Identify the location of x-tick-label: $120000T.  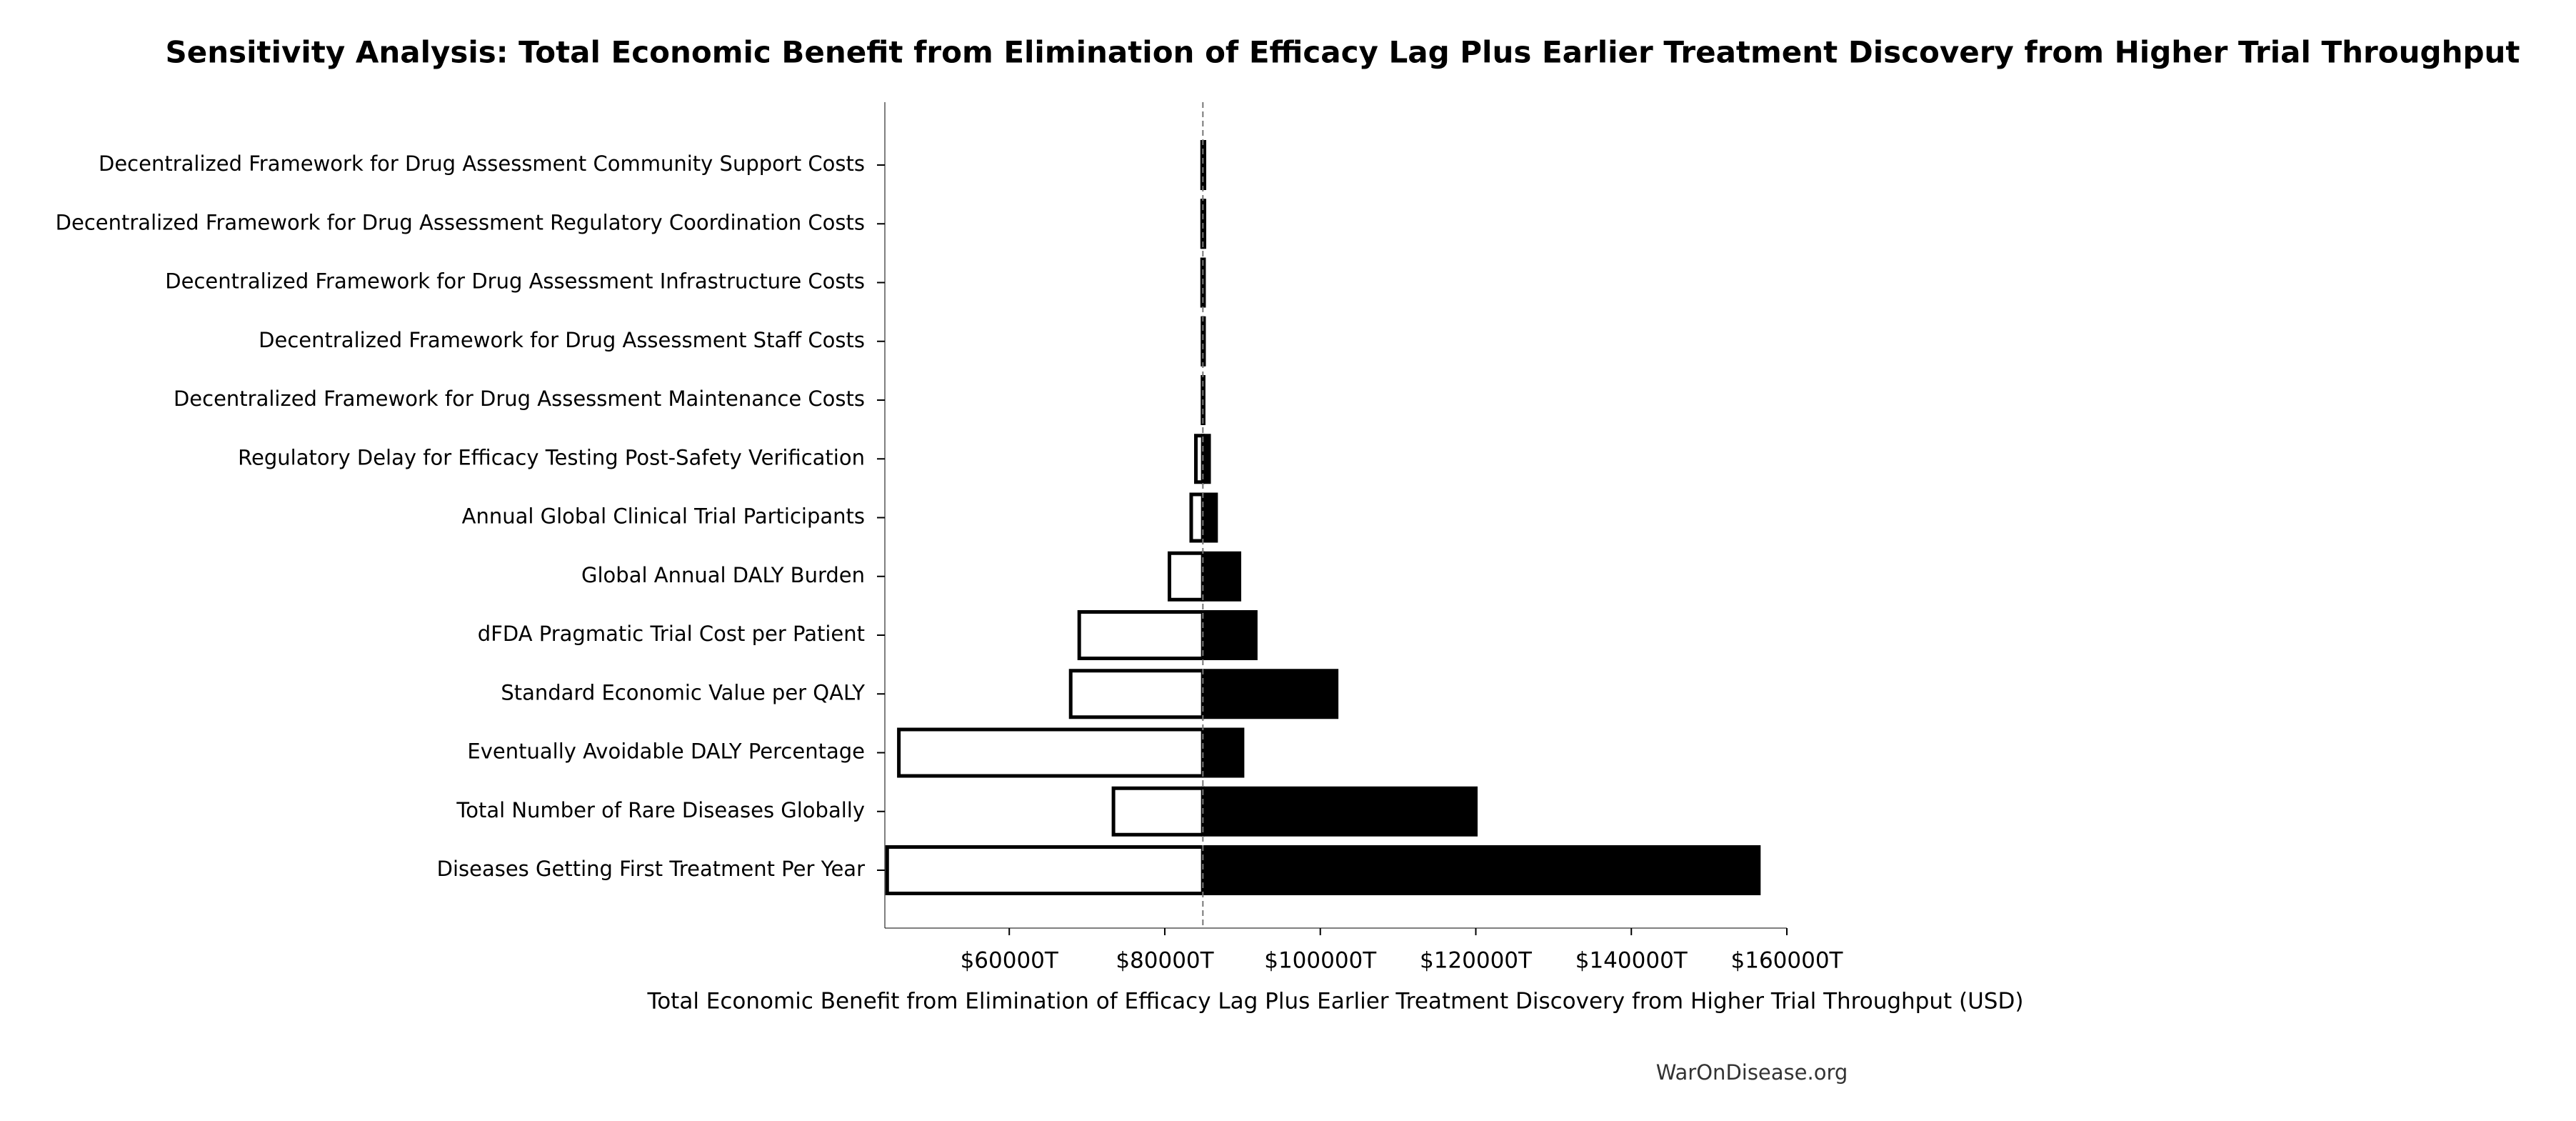
(1476, 961).